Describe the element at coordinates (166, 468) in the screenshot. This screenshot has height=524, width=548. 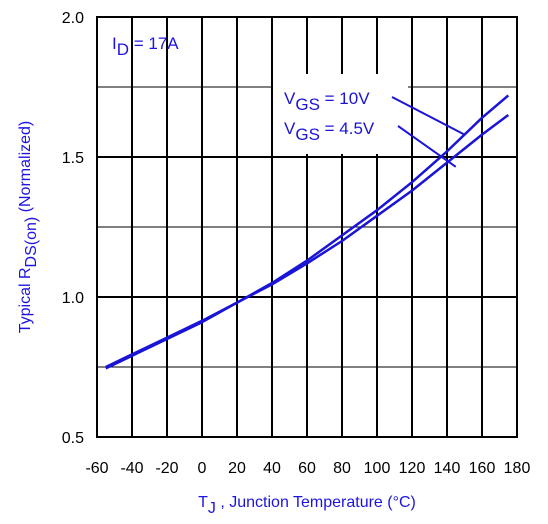
I see `x-tick-label: -20` at that location.